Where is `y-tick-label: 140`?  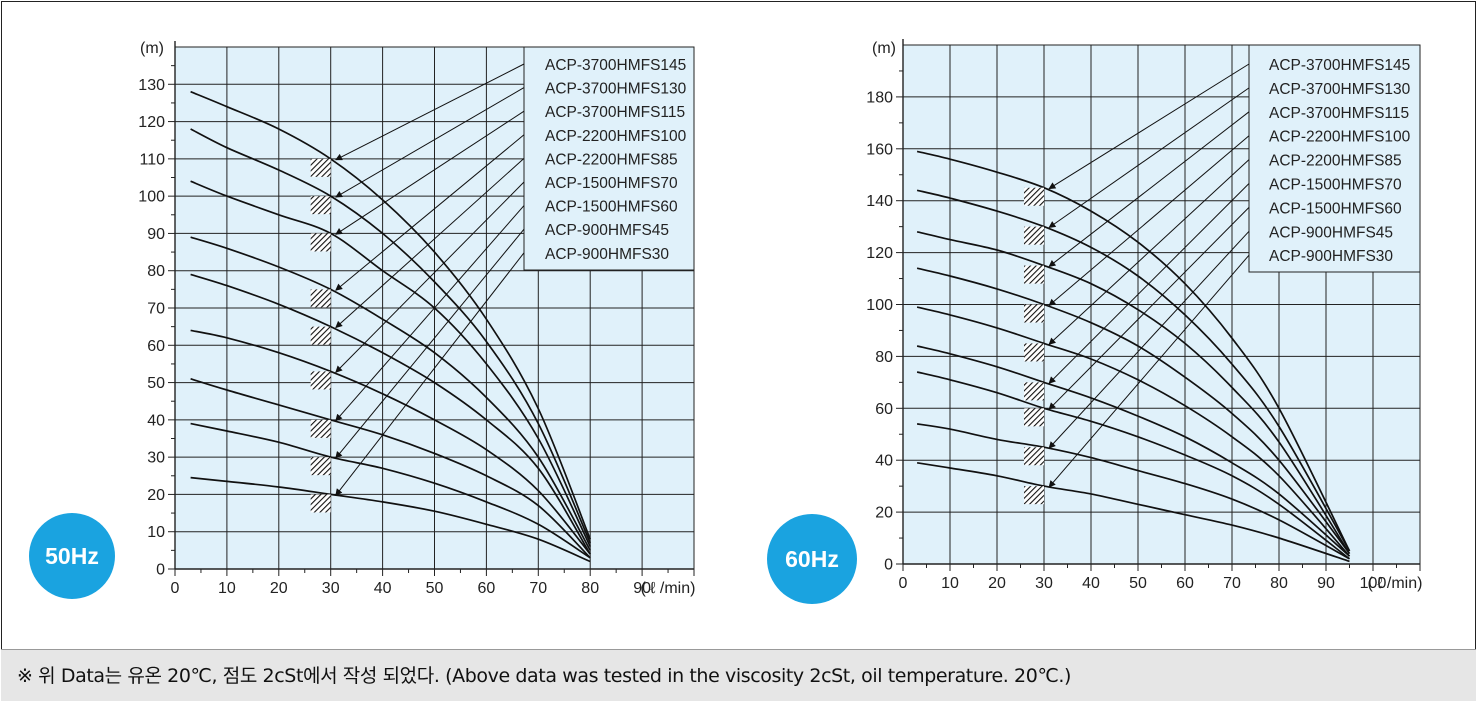 y-tick-label: 140 is located at coordinates (879, 201).